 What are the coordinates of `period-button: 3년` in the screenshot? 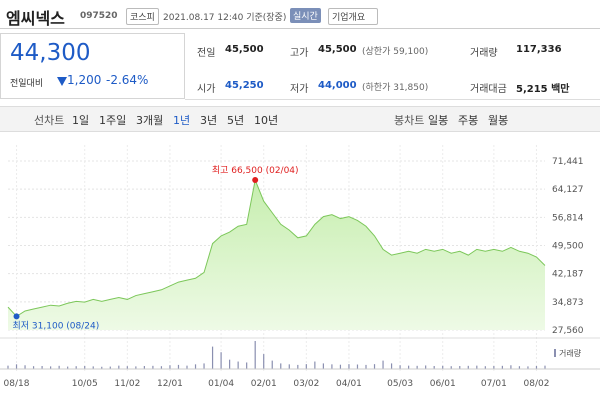 It's located at (209, 120).